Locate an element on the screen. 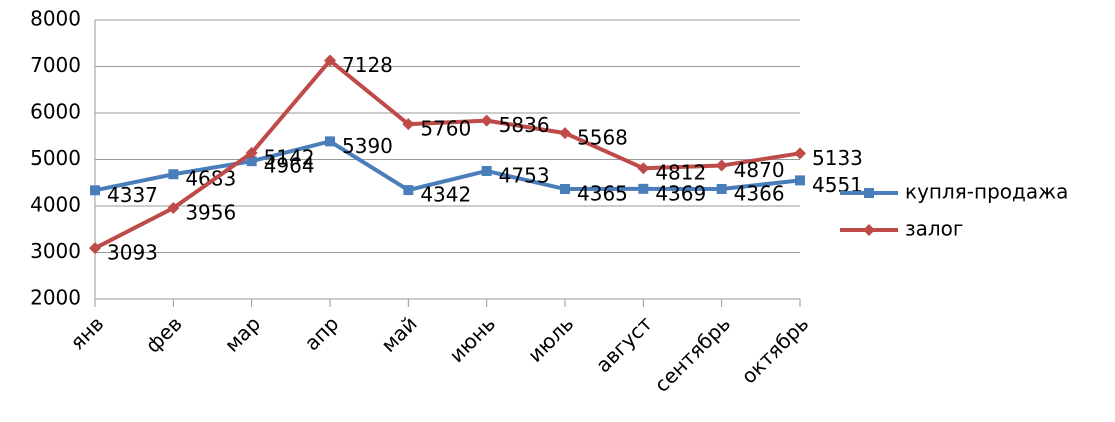 This screenshot has height=422, width=1115. data-label: 5760 is located at coordinates (445, 129).